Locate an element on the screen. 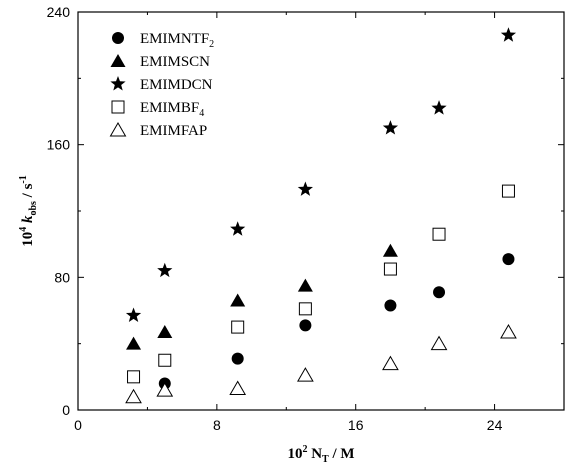 This screenshot has height=476, width=578. legend-label: EMIMNTF2 is located at coordinates (177, 40).